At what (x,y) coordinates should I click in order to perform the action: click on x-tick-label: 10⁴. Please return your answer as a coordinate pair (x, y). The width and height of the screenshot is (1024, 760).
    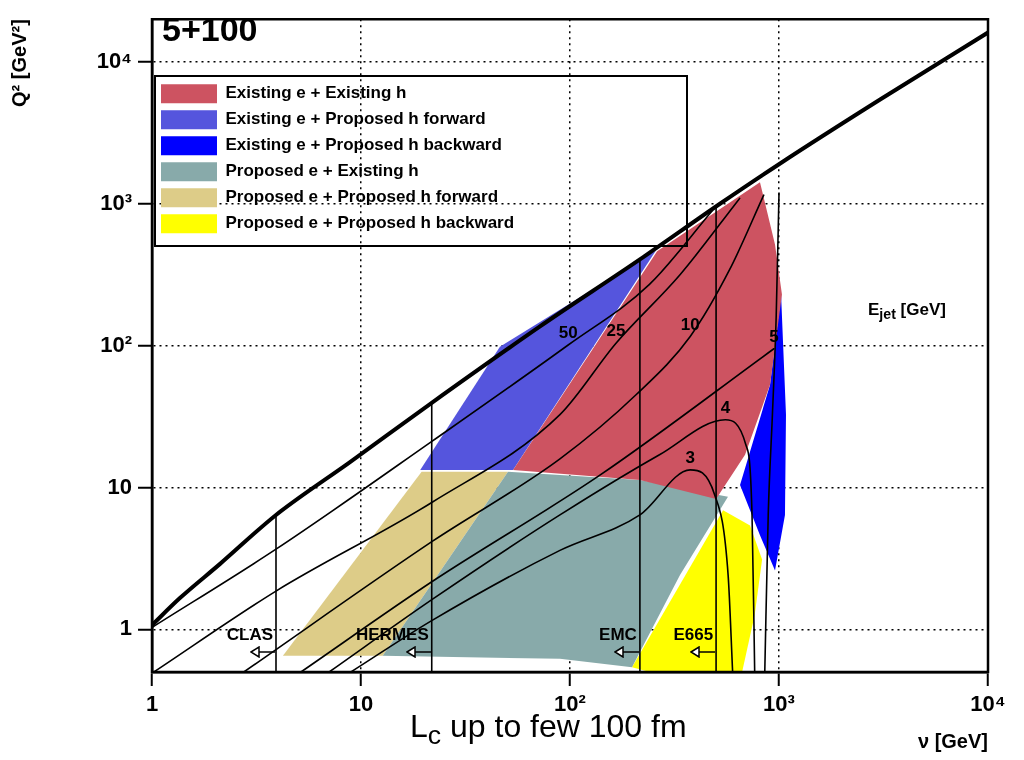
    Looking at the image, I should click on (988, 704).